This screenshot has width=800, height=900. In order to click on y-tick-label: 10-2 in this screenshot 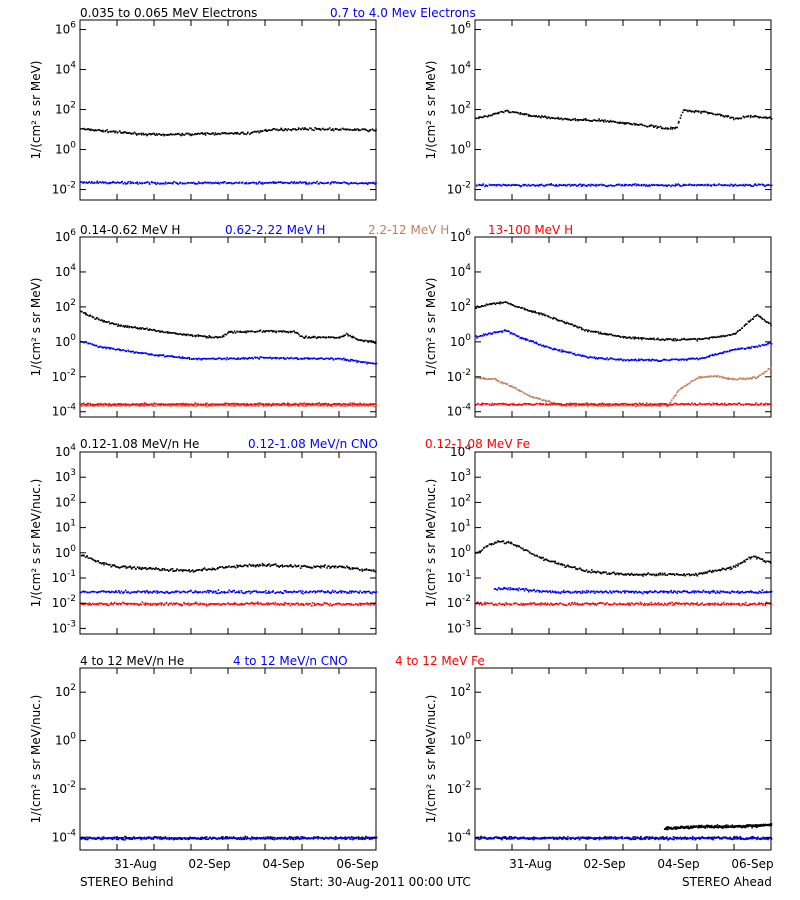, I will do `click(459, 189)`.